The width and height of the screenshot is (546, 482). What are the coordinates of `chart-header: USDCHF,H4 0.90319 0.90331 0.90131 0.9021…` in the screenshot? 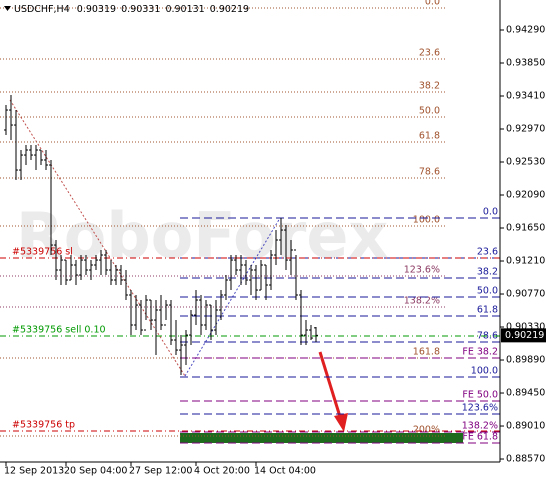 It's located at (131, 9).